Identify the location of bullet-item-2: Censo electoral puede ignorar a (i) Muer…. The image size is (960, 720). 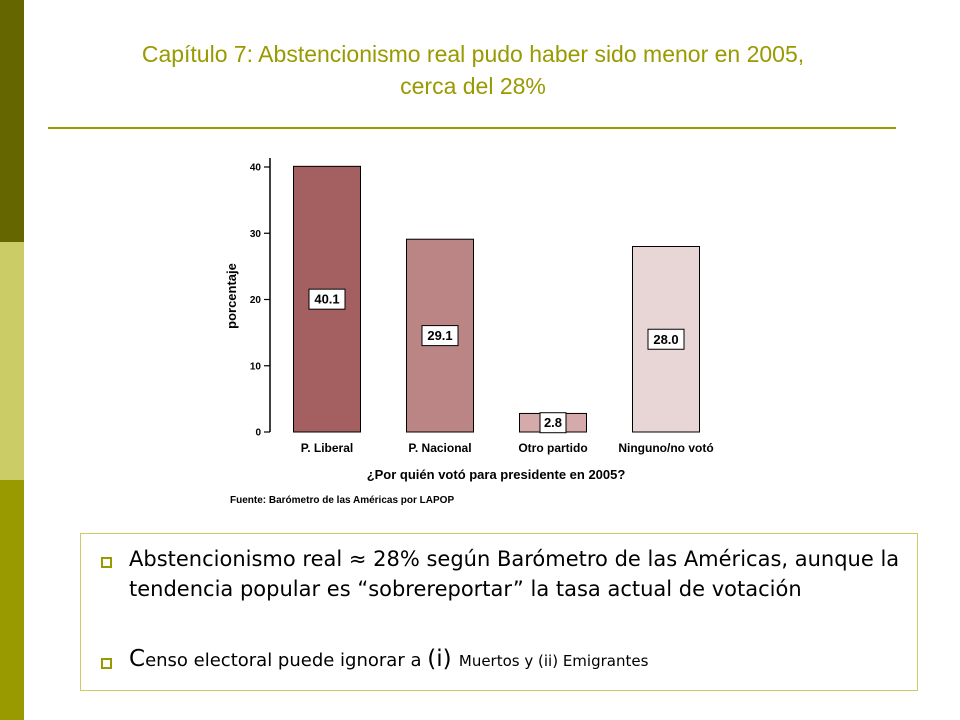
(501, 659).